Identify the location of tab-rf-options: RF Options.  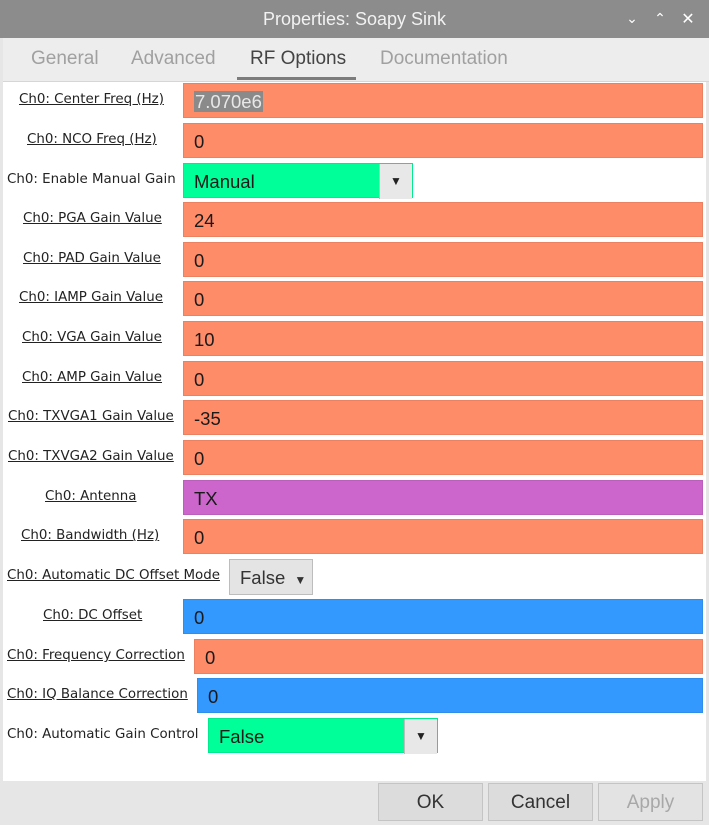
(298, 58).